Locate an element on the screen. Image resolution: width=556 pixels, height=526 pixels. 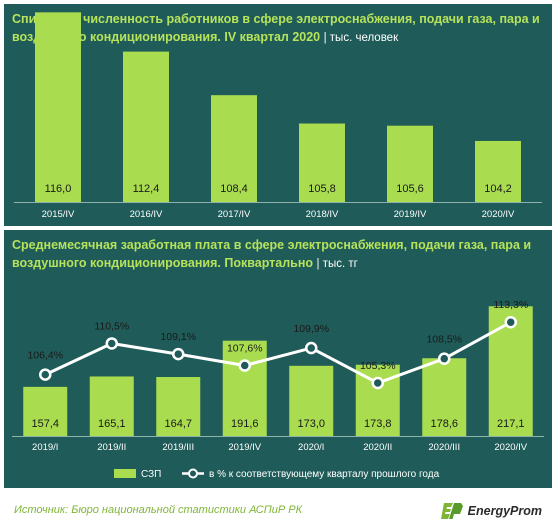
salary-category-label: 2019/III is located at coordinates (178, 447).